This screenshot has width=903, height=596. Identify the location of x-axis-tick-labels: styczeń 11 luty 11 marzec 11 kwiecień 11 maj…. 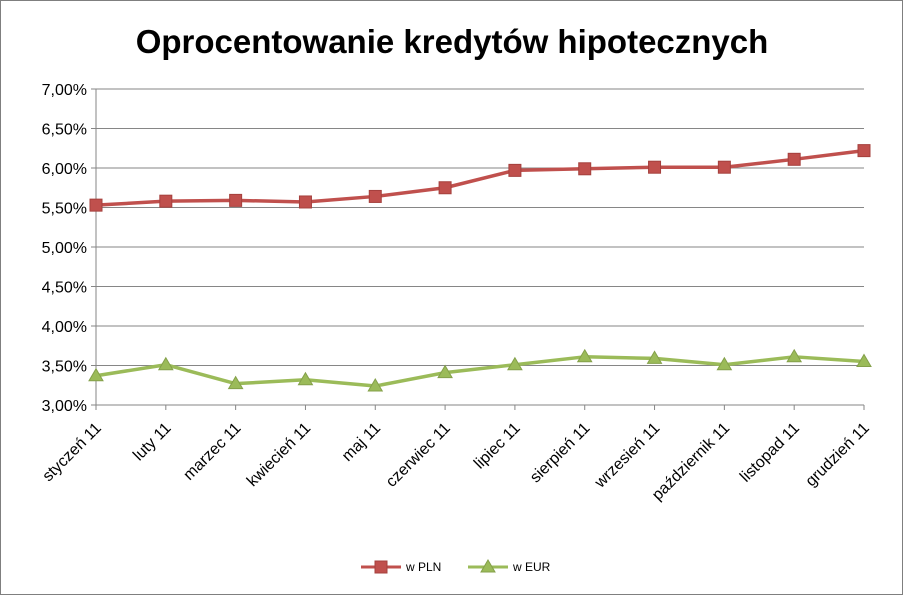
(456, 462).